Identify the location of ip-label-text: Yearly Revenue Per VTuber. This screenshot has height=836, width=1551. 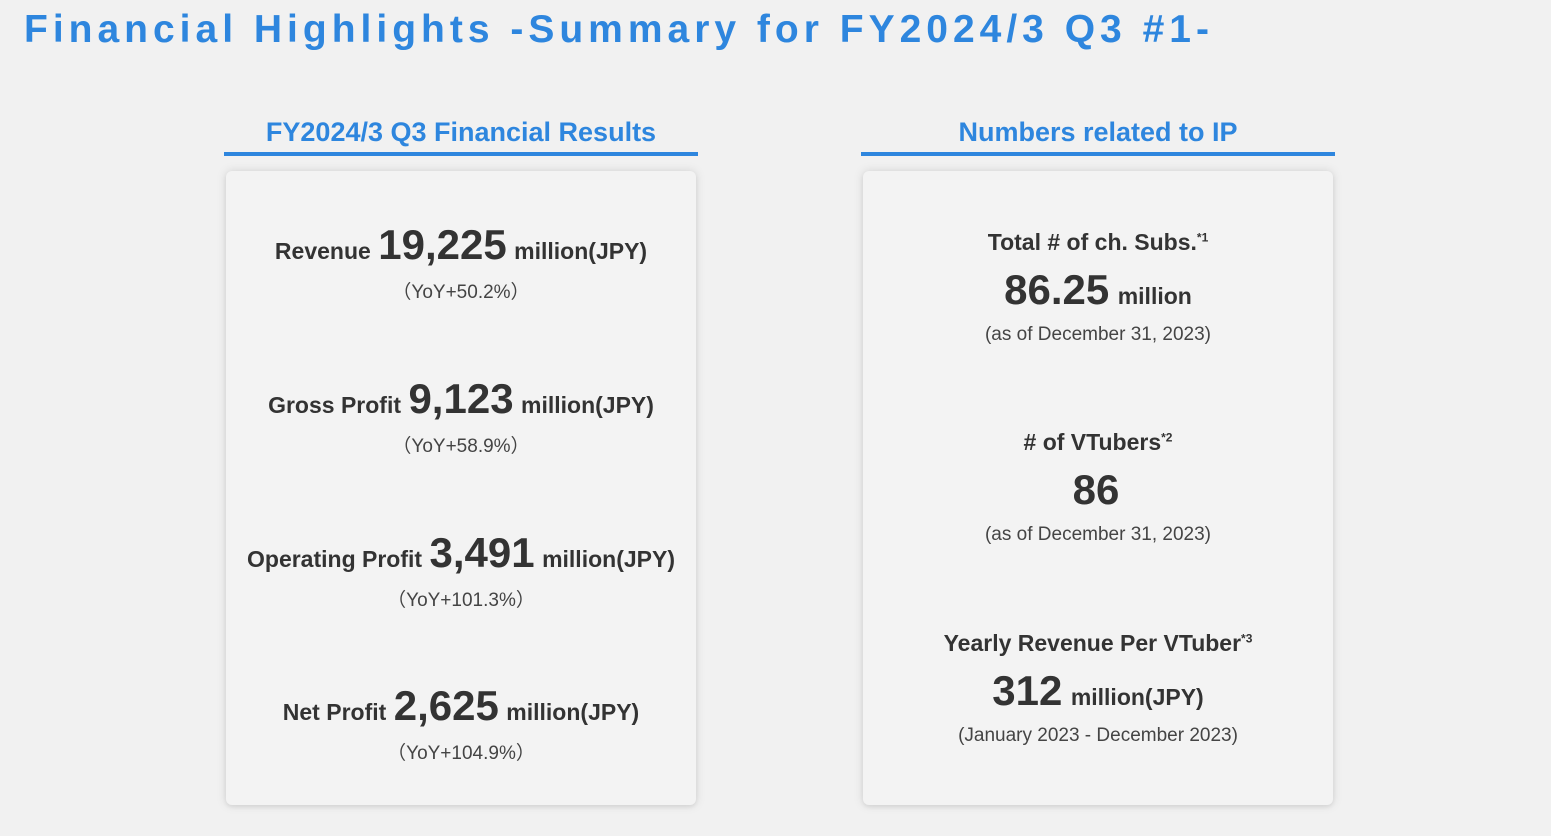
(1092, 643).